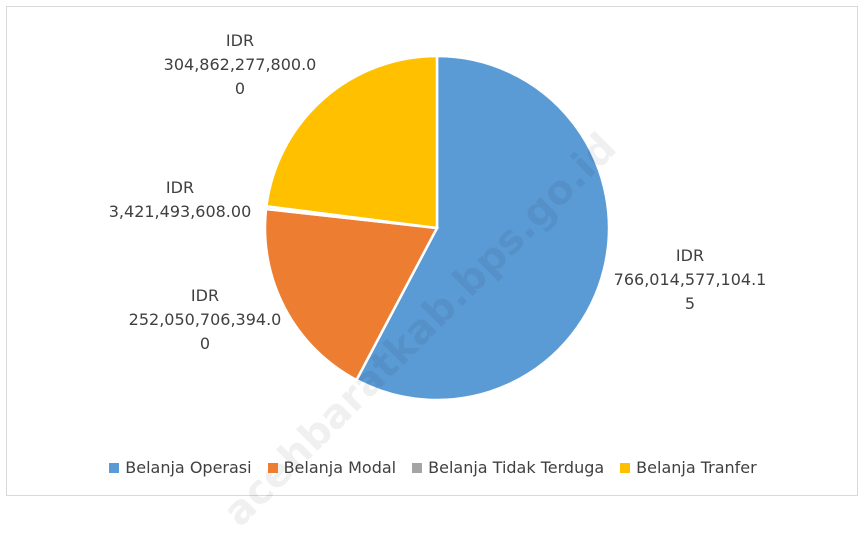  What do you see at coordinates (516, 467) in the screenshot?
I see `legend-label: Belanja Tidak Terduga` at bounding box center [516, 467].